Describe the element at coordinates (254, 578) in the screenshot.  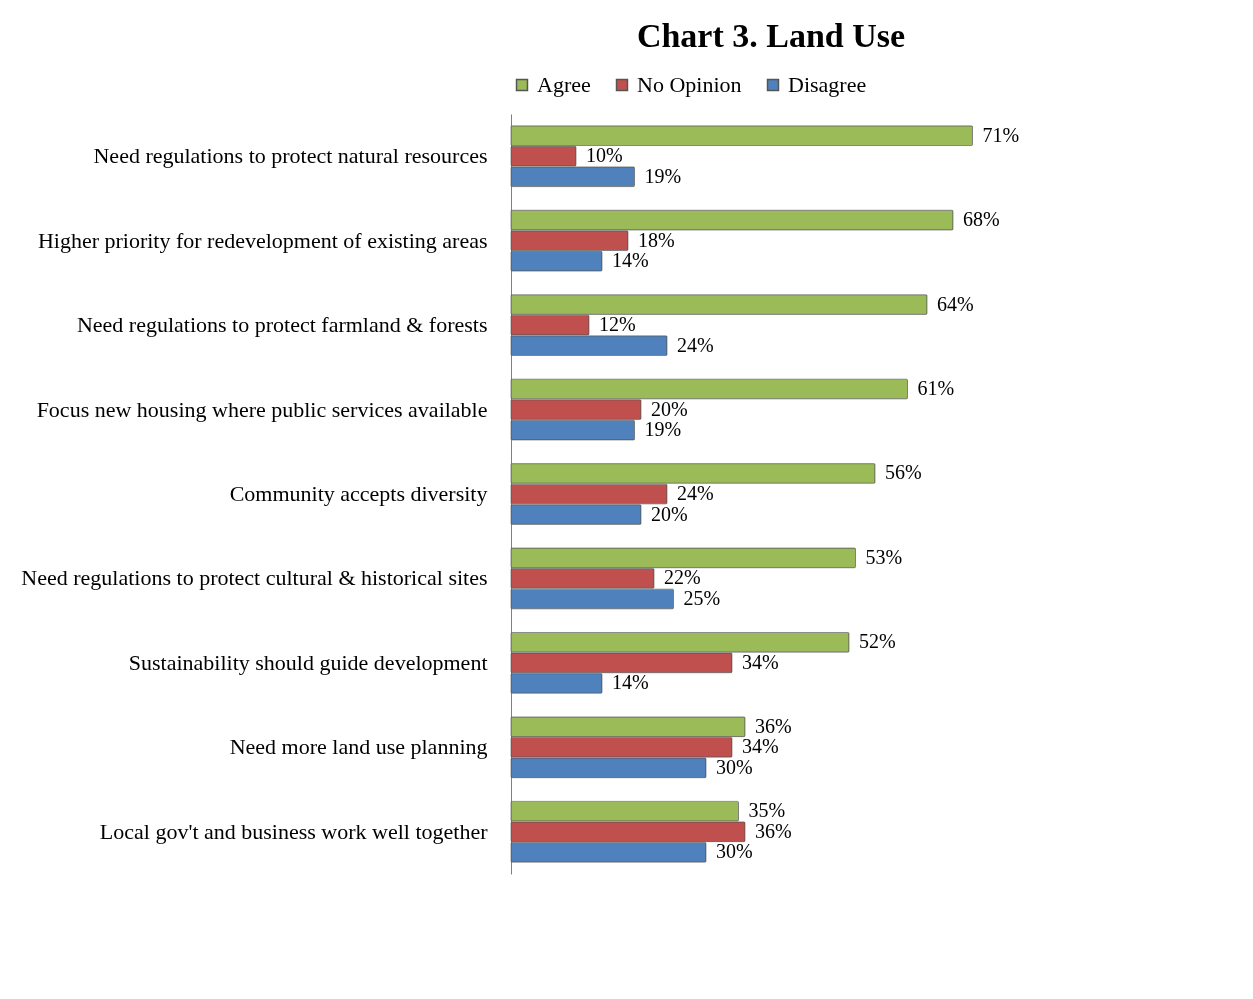
I see `y-tick-label: Need regulations to protect cultural & historical sites` at that location.